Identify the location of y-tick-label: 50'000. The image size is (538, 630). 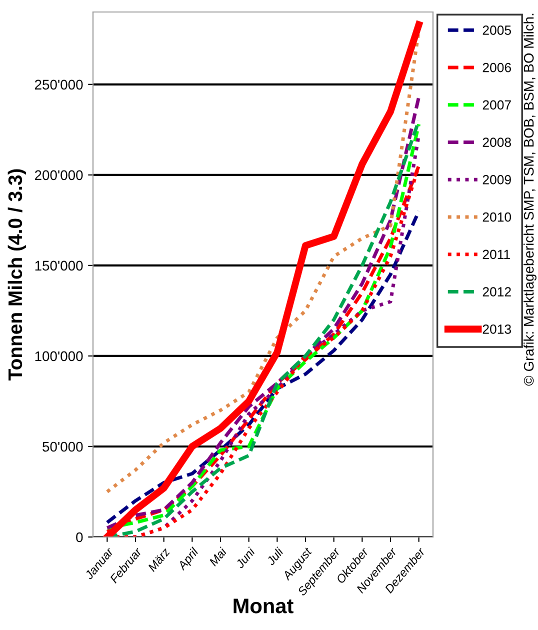
(62, 447).